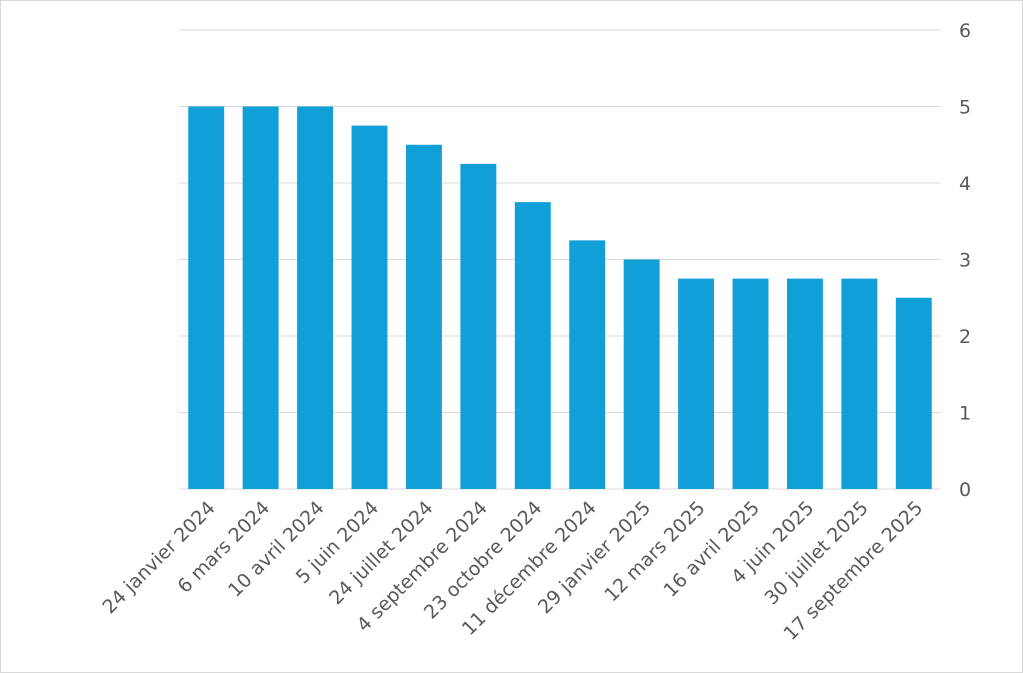  Describe the element at coordinates (965, 490) in the screenshot. I see `y-tick-label: 0` at that location.